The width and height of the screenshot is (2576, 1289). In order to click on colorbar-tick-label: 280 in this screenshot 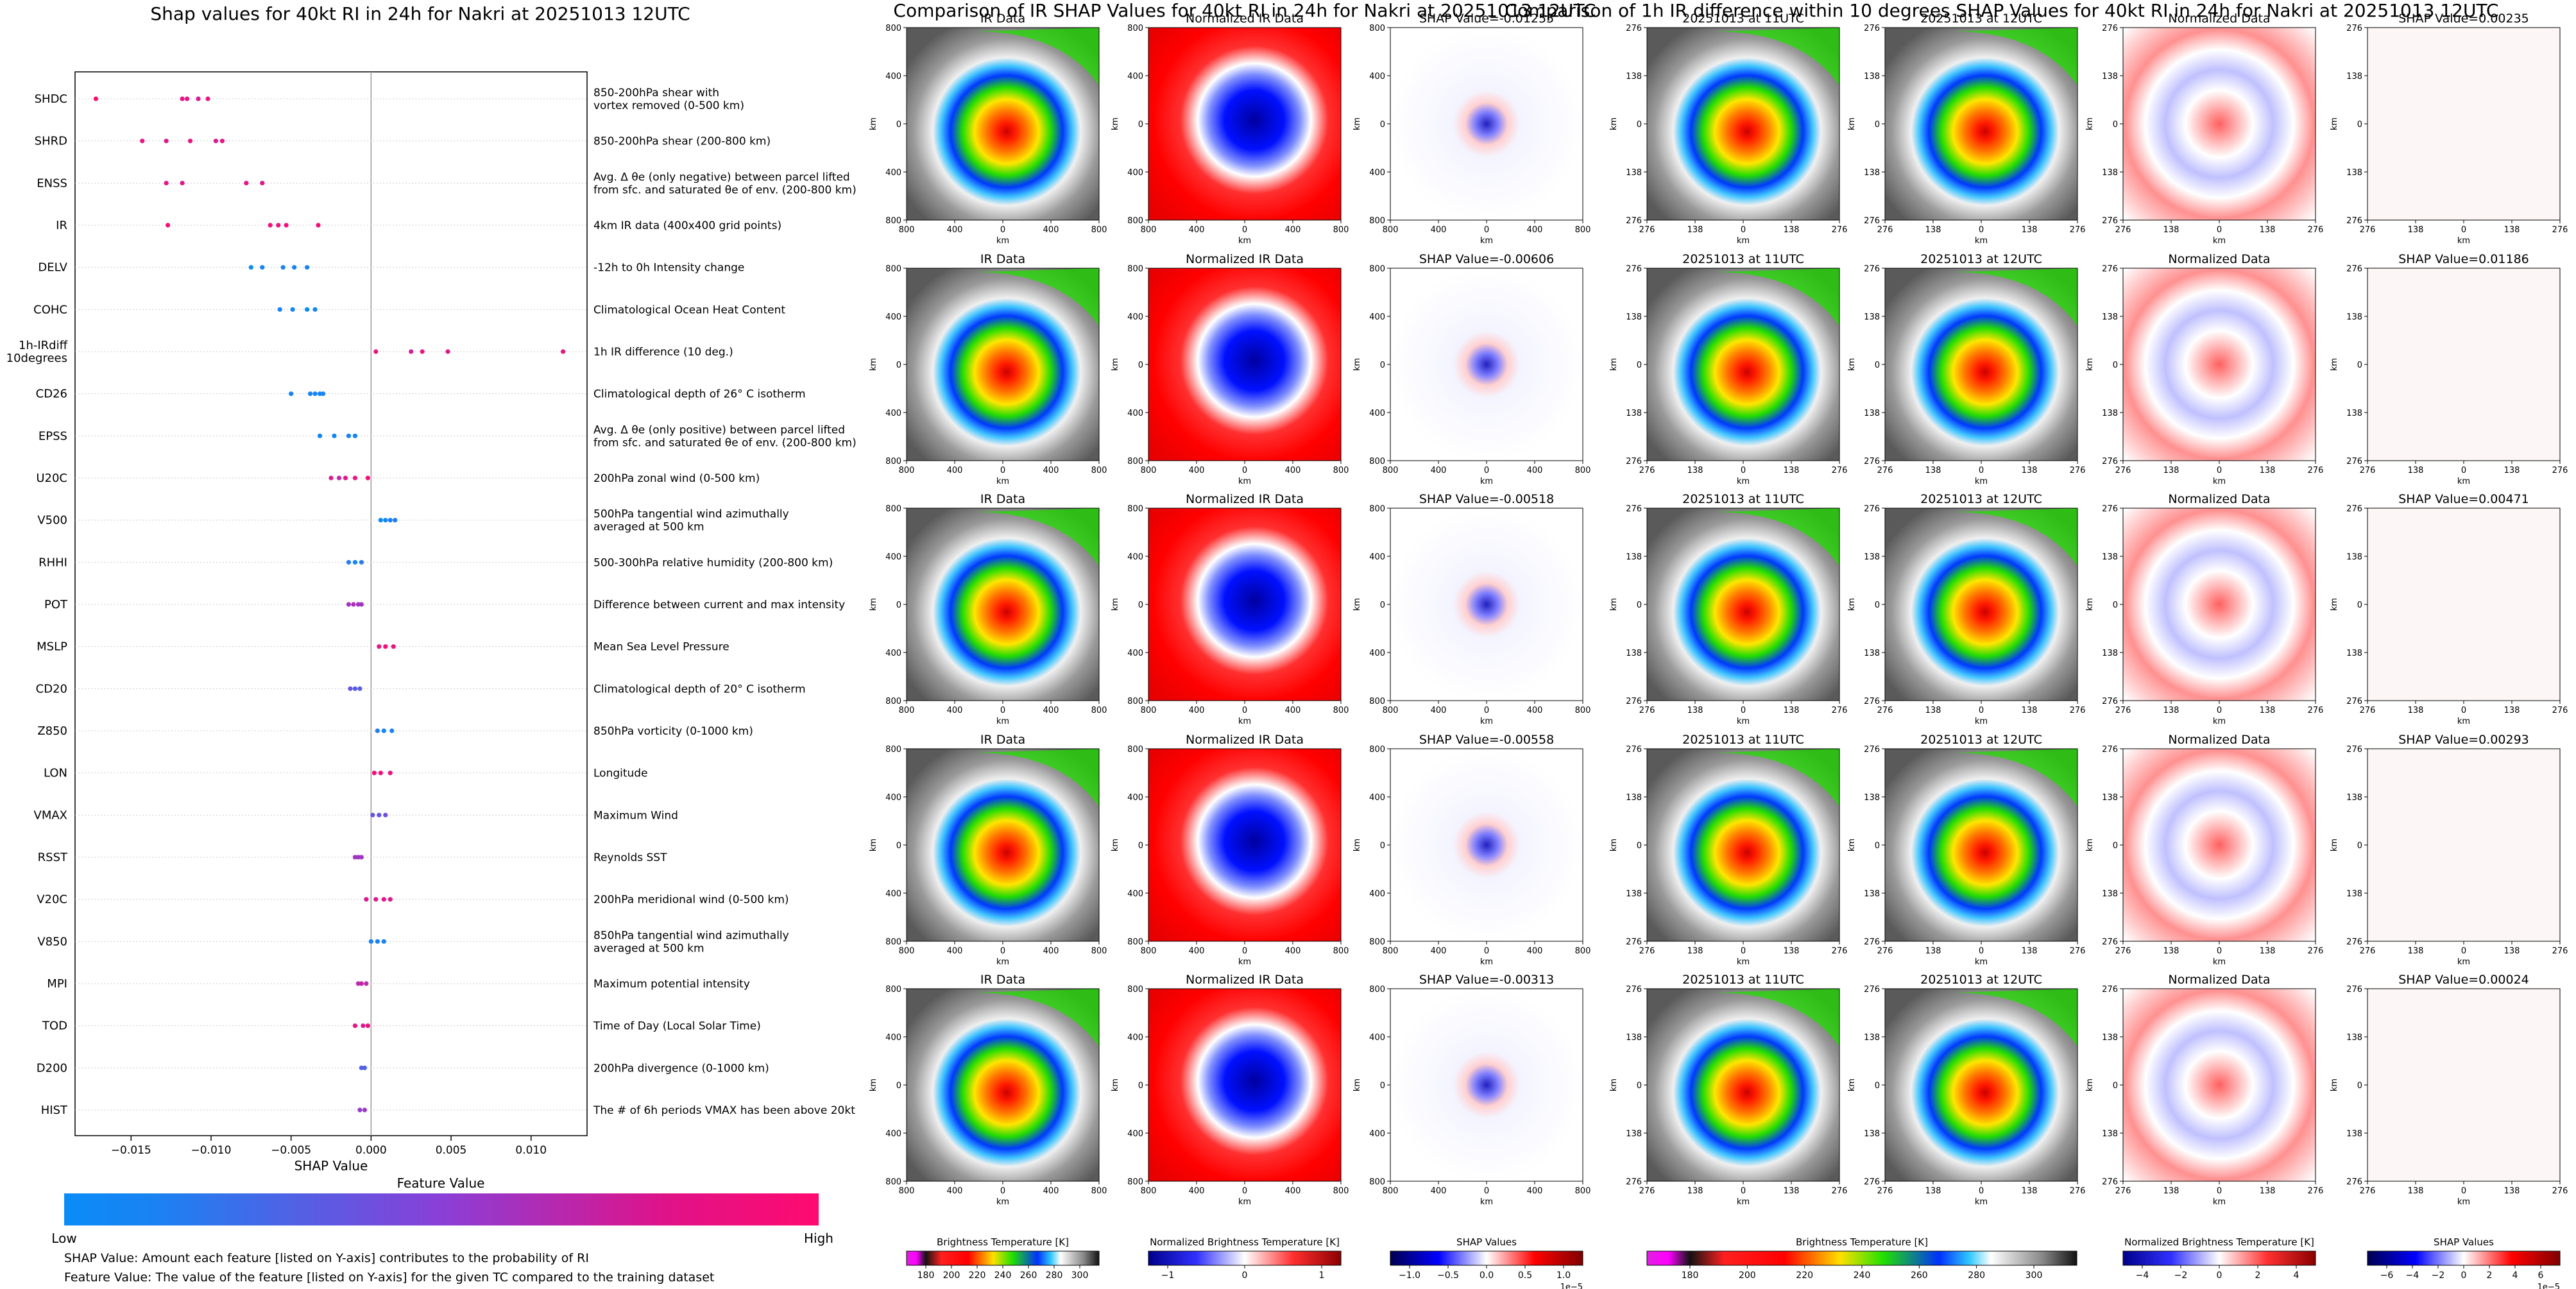, I will do `click(1976, 1275)`.